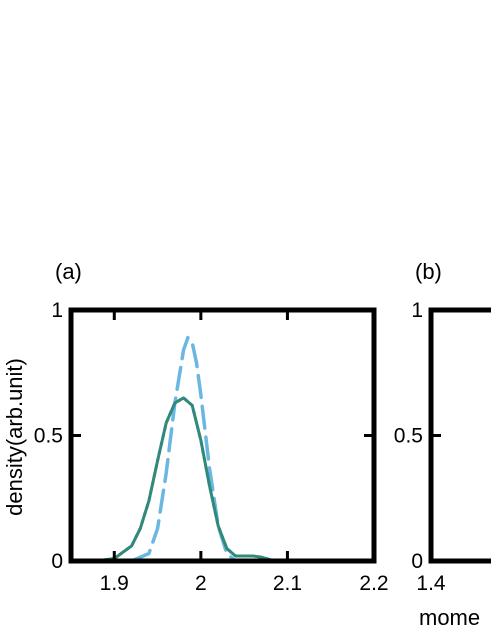 This screenshot has height=635, width=491. What do you see at coordinates (14, 437) in the screenshot?
I see `y-axis-label: density(arb.unit)` at bounding box center [14, 437].